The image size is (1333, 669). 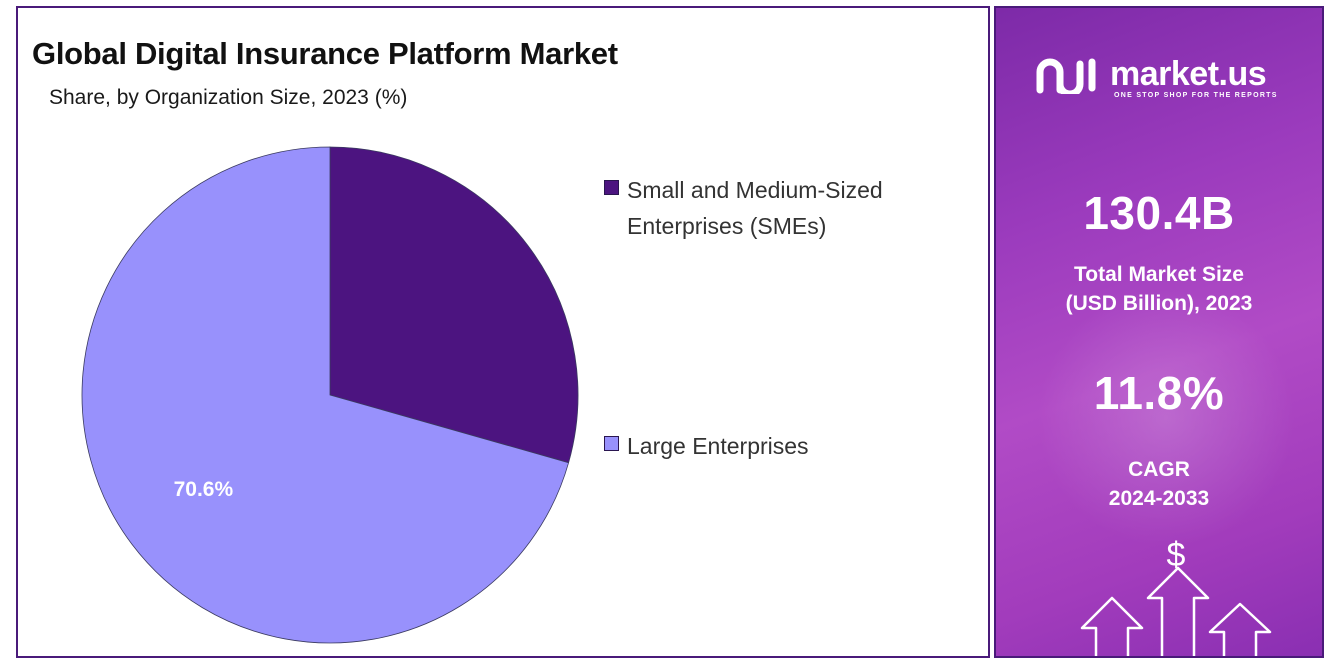 I want to click on brand-tagline: ONE STOP SHOP FOR THE REPORTS, so click(x=1196, y=95).